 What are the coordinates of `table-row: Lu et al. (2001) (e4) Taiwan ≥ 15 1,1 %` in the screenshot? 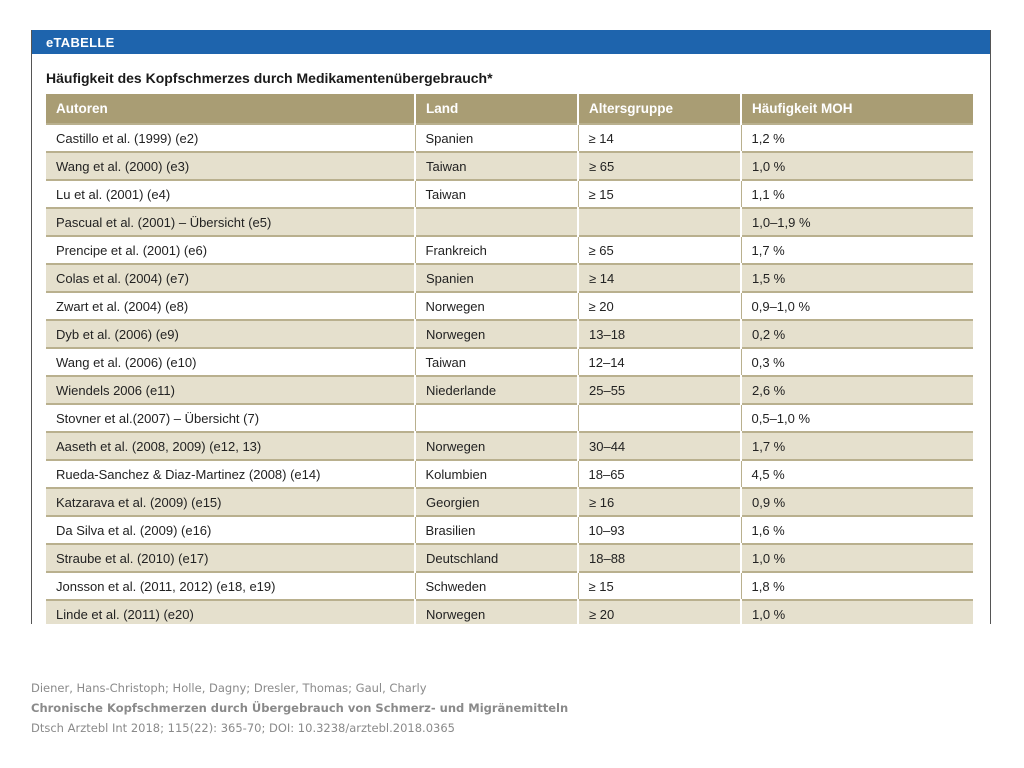 It's located at (509, 193).